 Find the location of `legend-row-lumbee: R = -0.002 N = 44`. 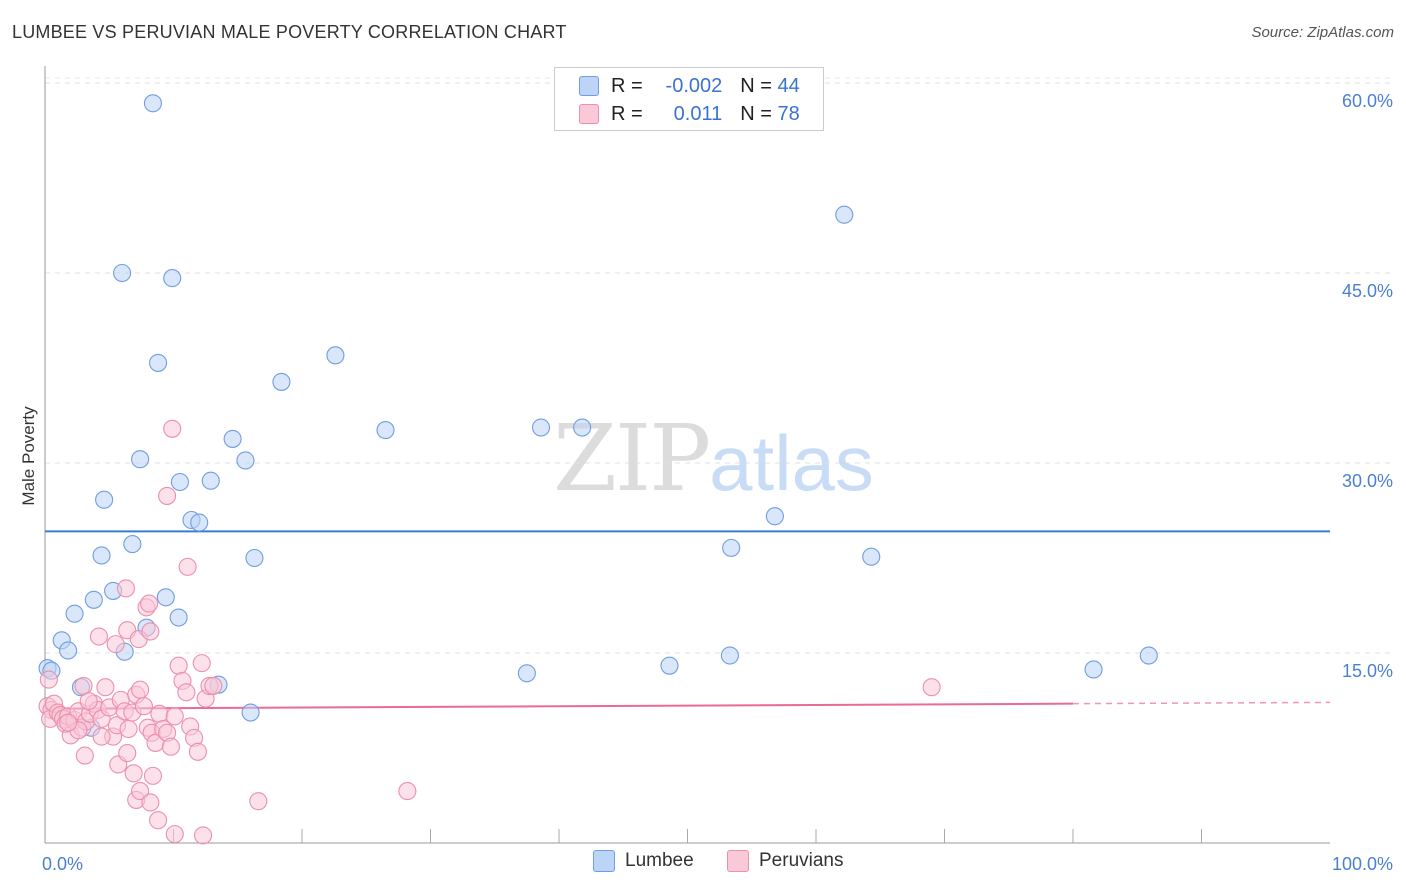

legend-row-lumbee: R = -0.002 N = 44 is located at coordinates (689, 86).